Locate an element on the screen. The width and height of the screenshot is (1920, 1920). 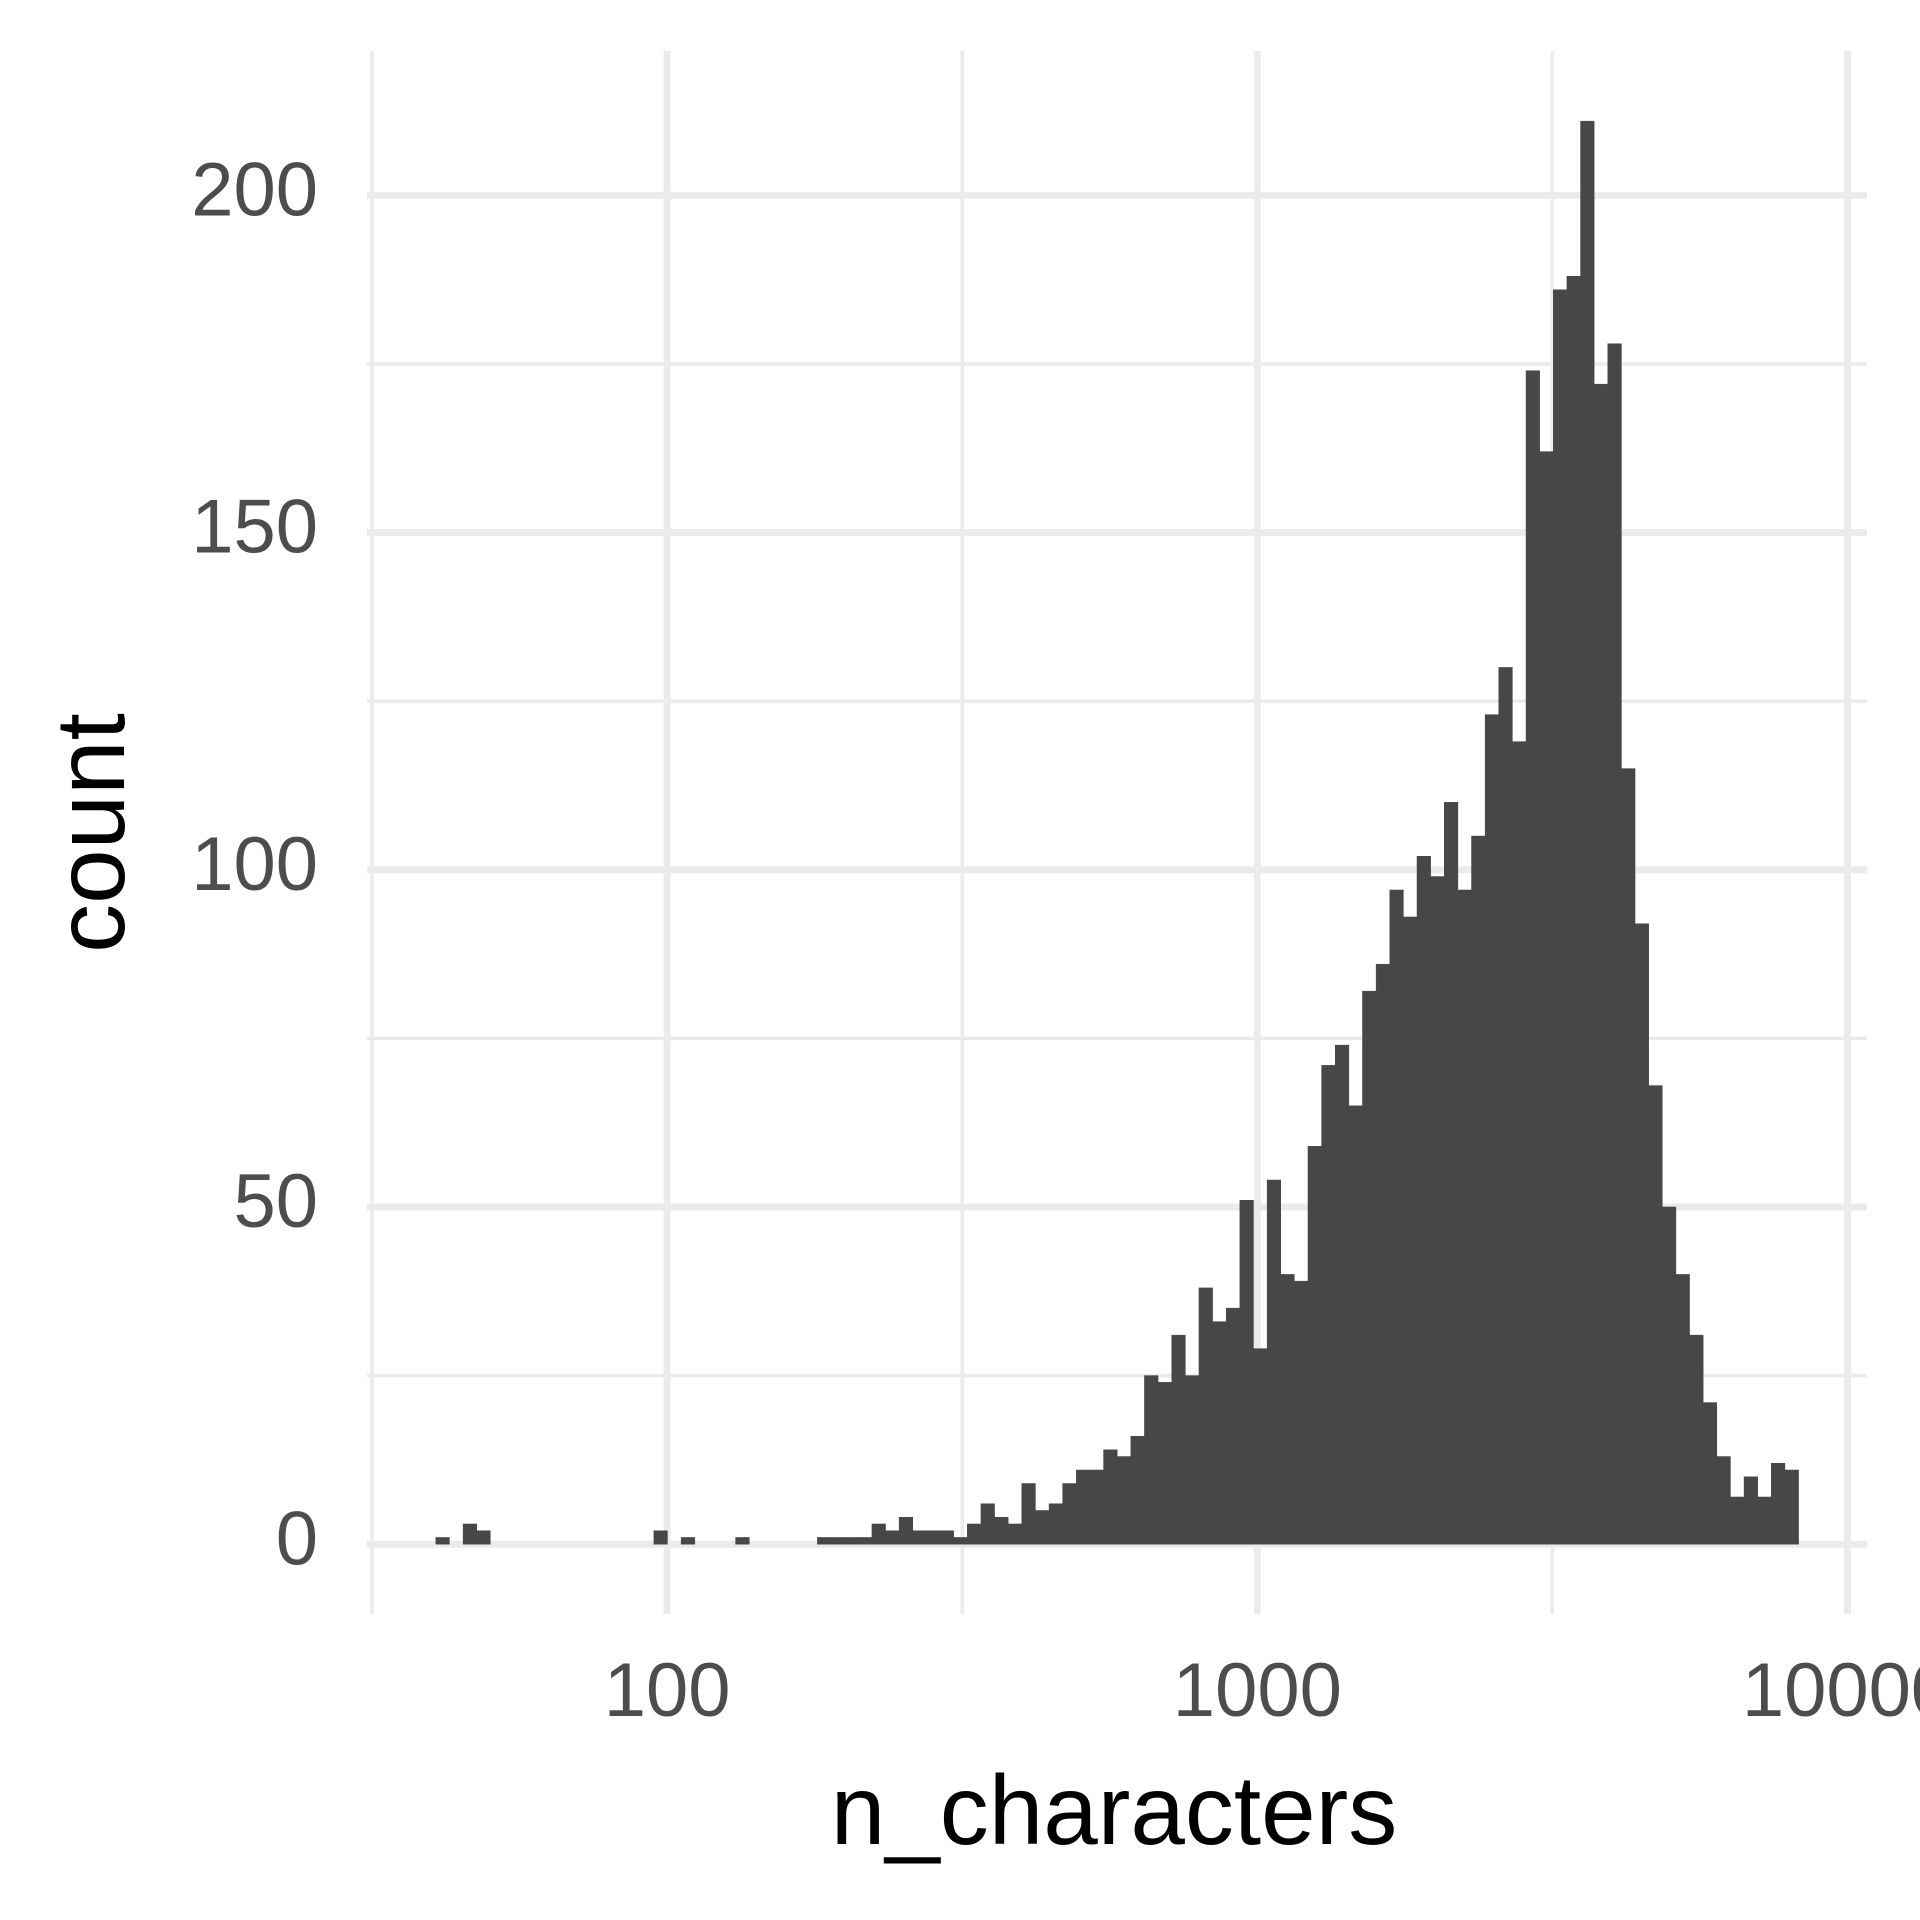
y-tick-label: 150 is located at coordinates (254, 527).